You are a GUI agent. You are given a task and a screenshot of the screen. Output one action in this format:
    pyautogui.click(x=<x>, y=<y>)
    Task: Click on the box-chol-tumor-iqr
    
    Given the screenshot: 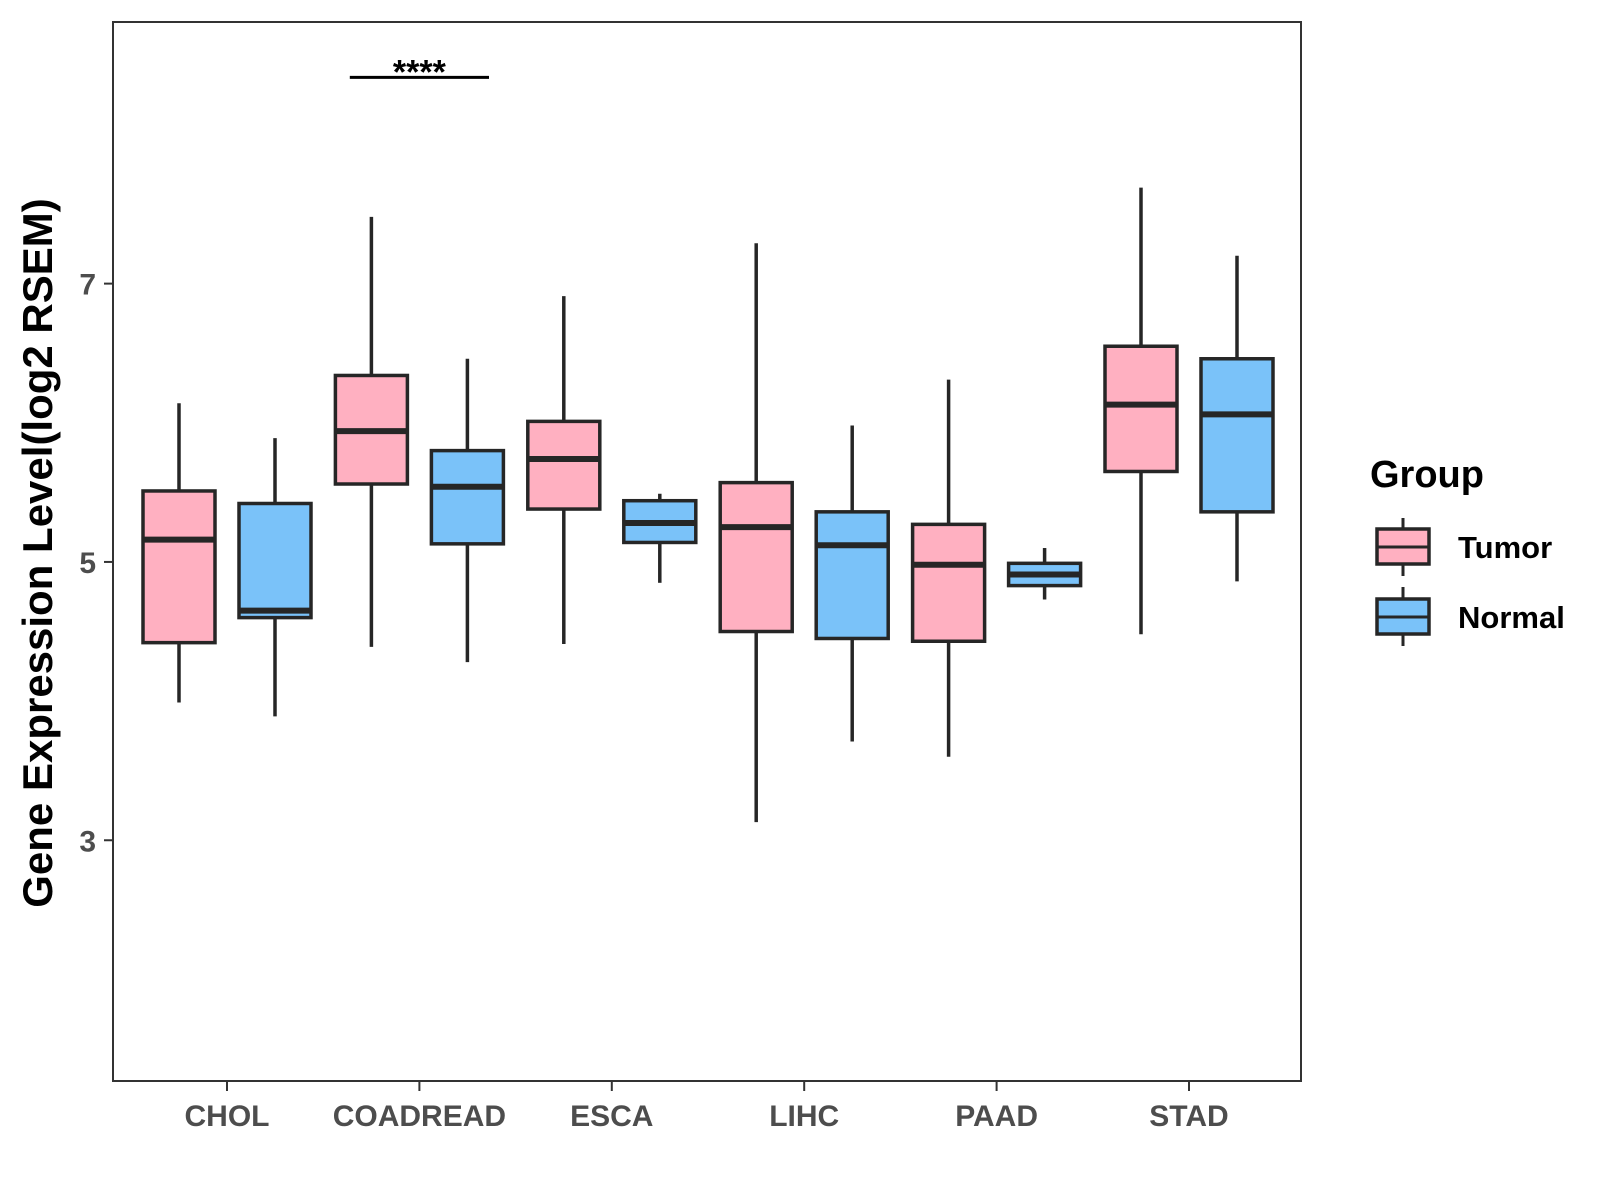 What is the action you would take?
    pyautogui.click(x=179, y=567)
    